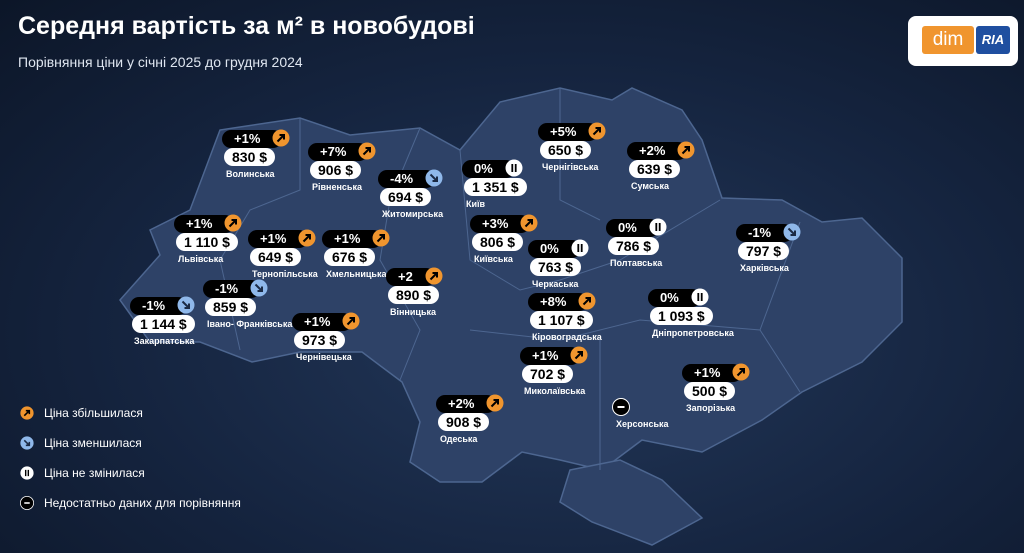  I want to click on legend-label: Ціна не змінилася, so click(94, 473).